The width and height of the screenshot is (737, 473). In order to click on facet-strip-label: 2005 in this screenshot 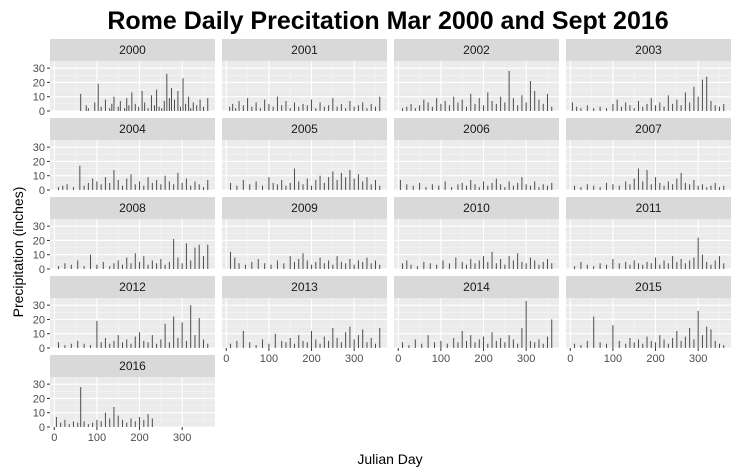, I will do `click(304, 129)`.